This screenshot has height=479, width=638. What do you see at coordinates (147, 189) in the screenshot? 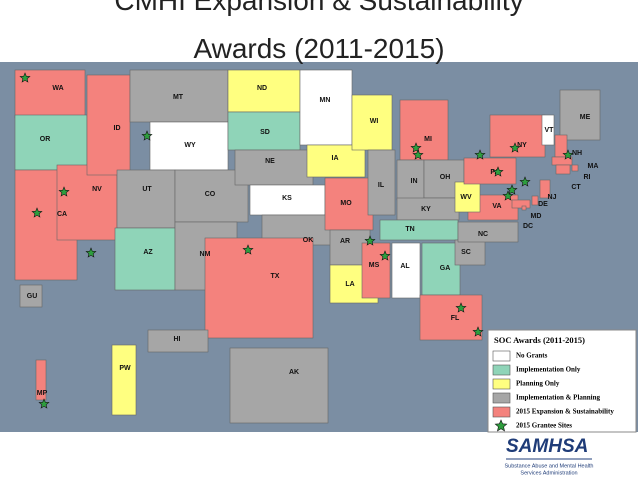
I see `state-label: UT` at bounding box center [147, 189].